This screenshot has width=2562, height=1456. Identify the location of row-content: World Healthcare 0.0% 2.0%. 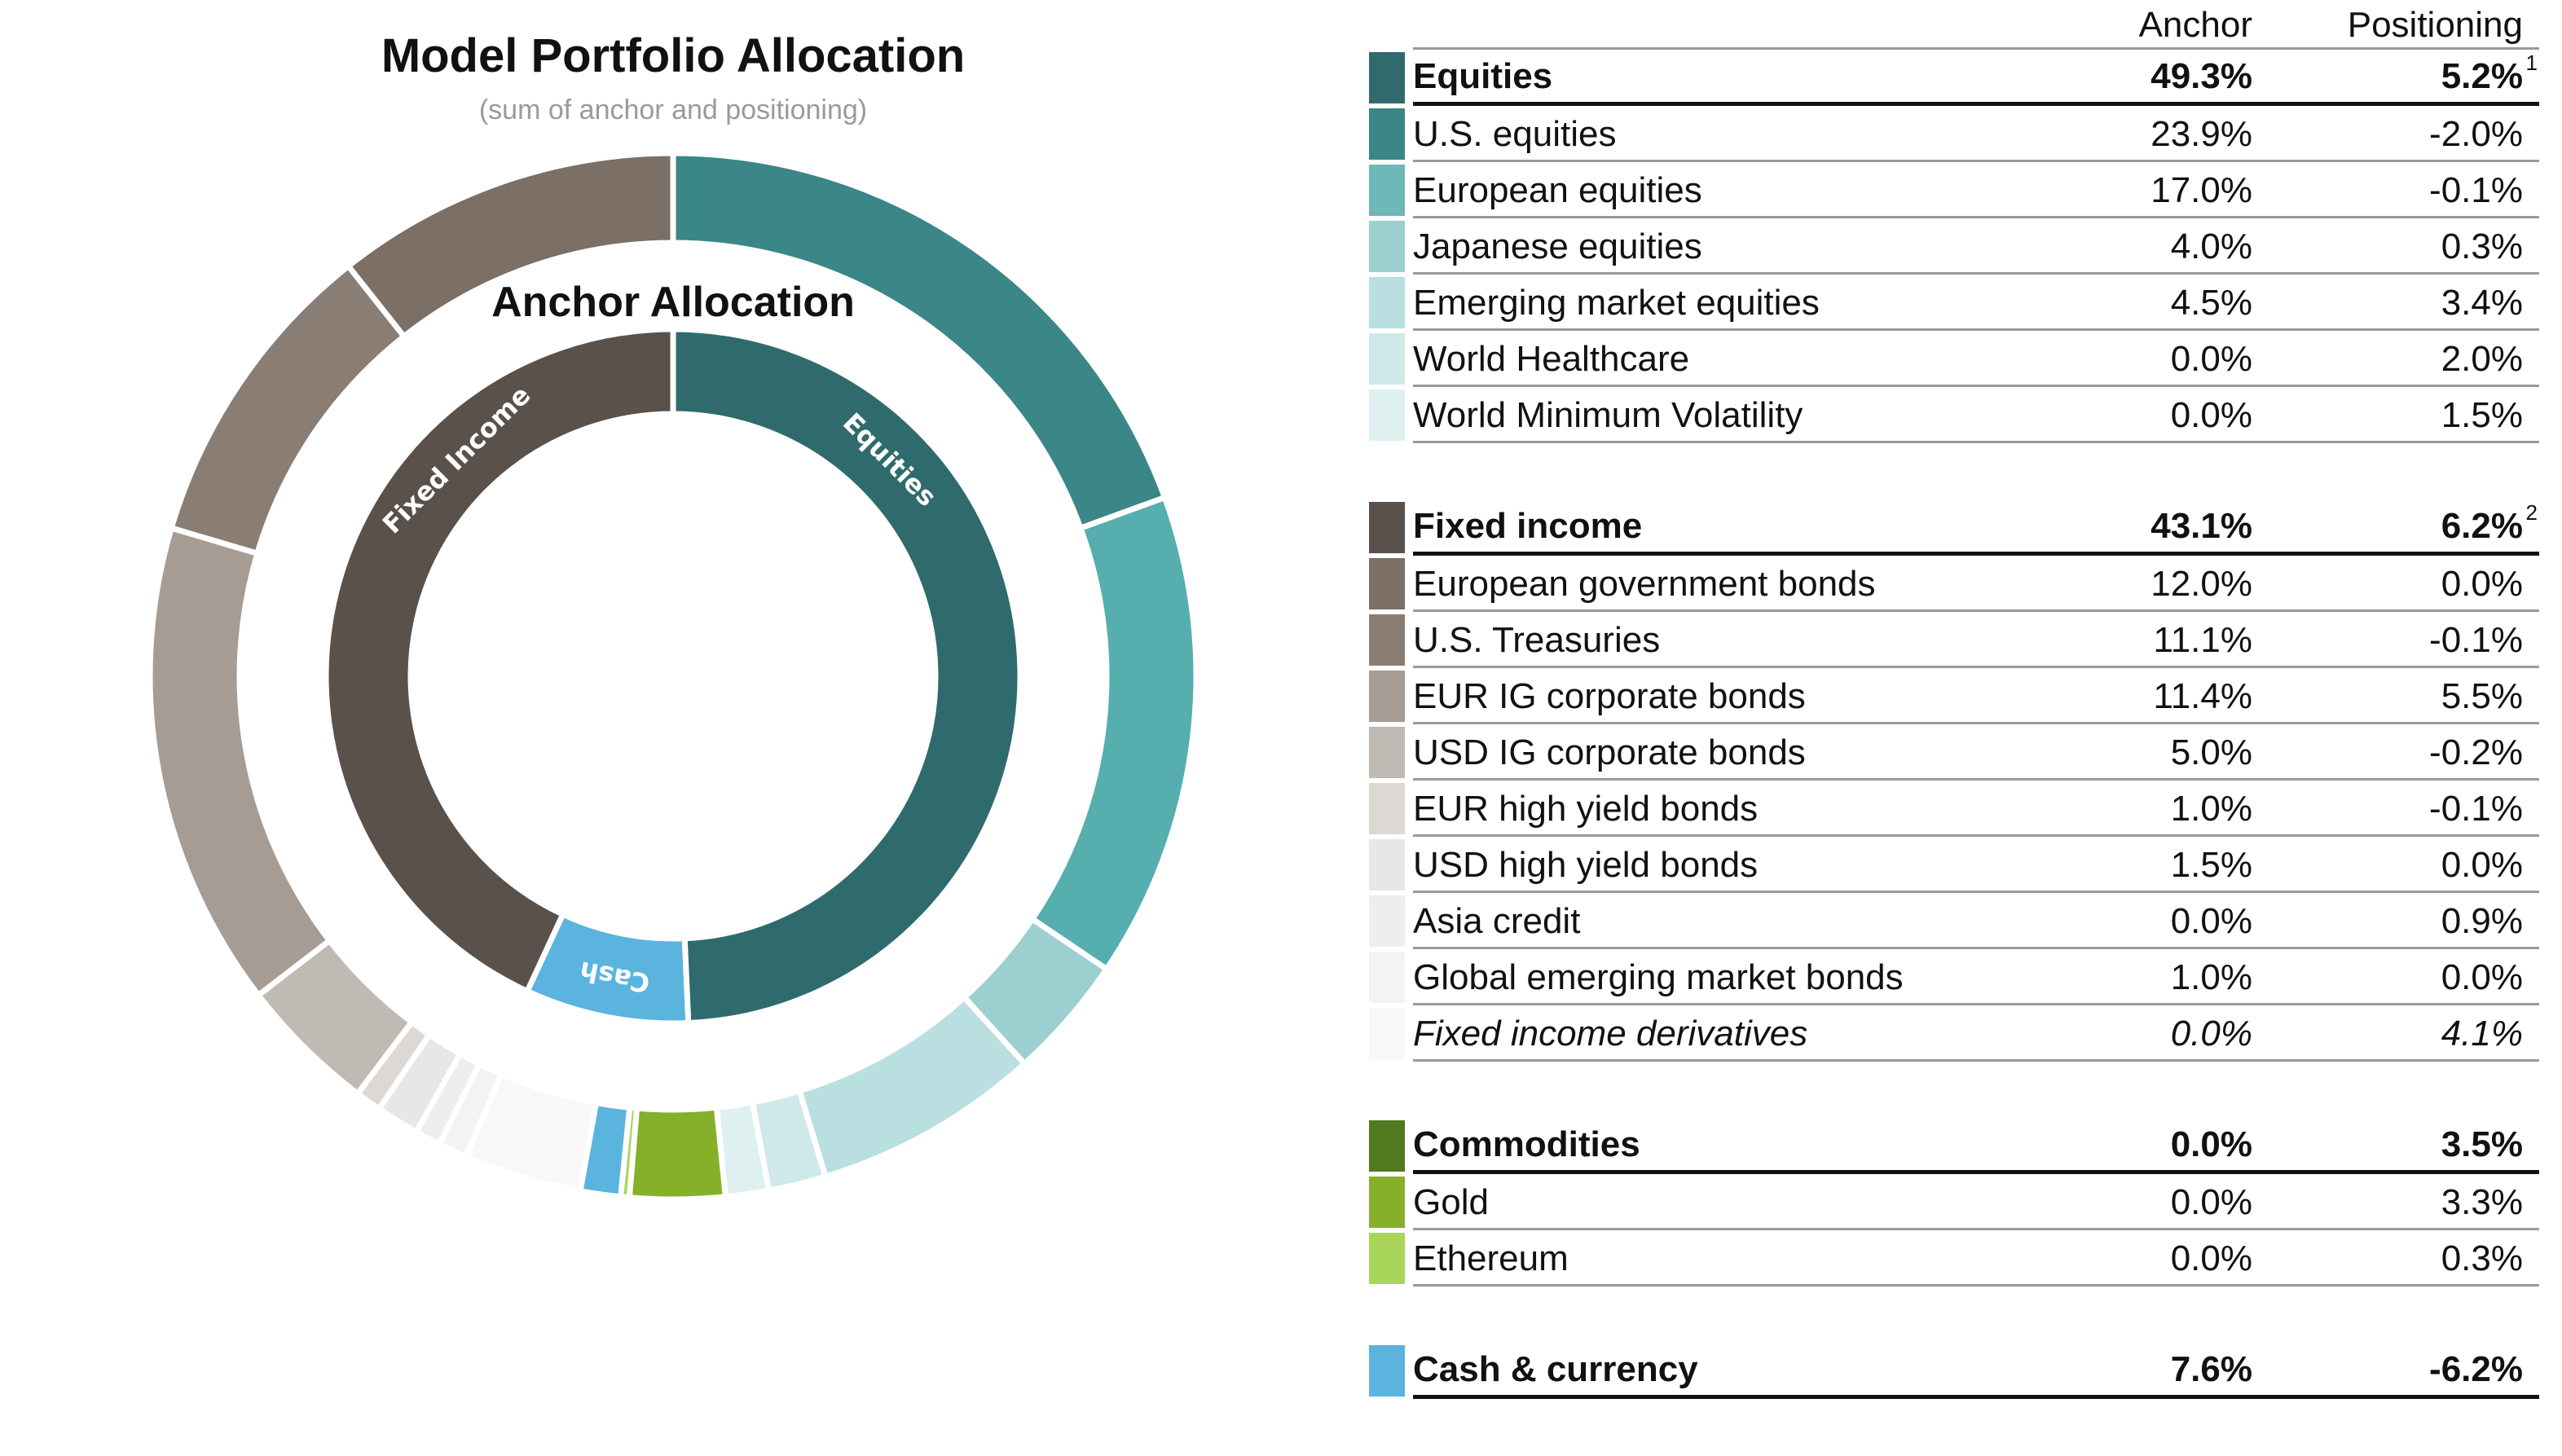
(1976, 359).